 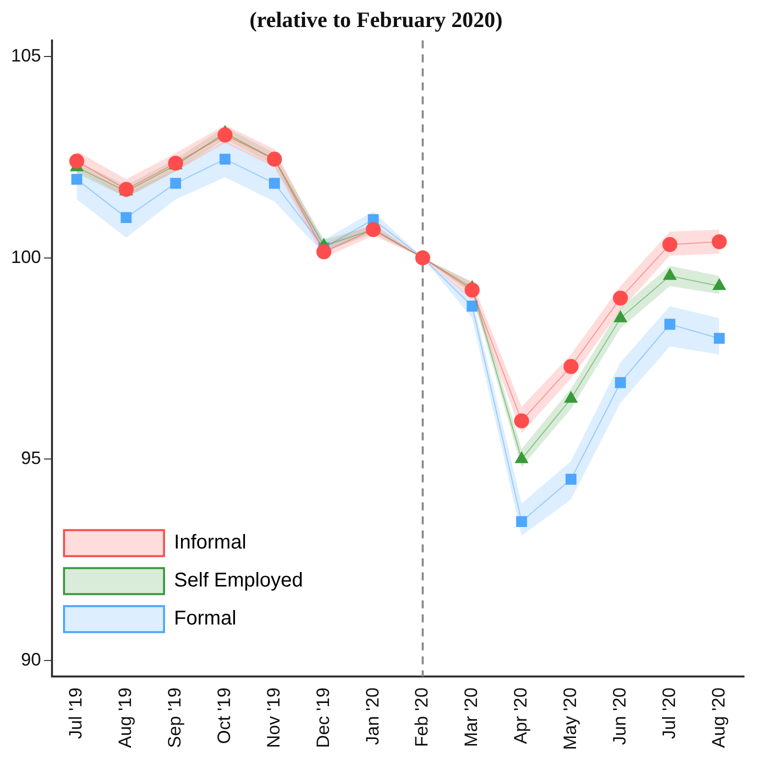 I want to click on x-tick-label: Jun '20, so click(x=619, y=717).